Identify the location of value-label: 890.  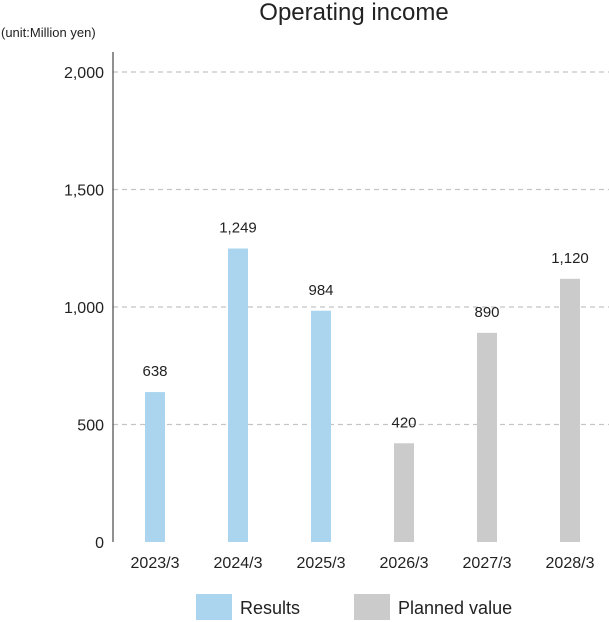
(486, 312).